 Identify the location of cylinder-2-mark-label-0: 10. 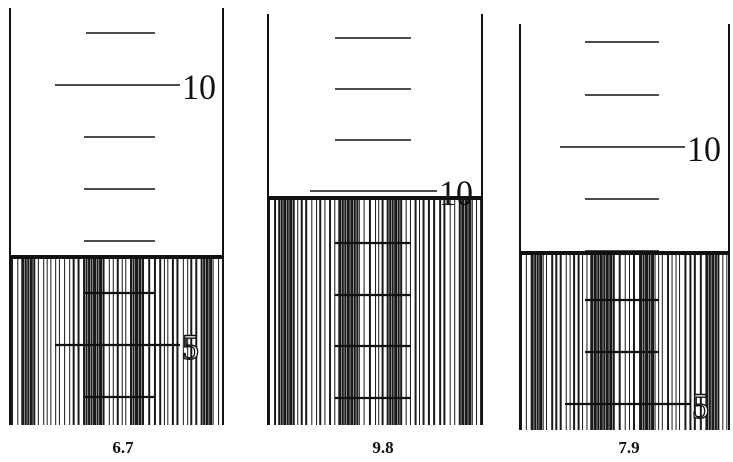
(456, 193).